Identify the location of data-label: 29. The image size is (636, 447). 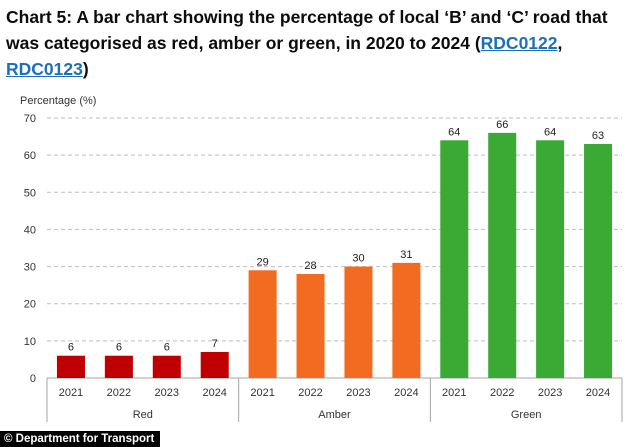
(263, 262).